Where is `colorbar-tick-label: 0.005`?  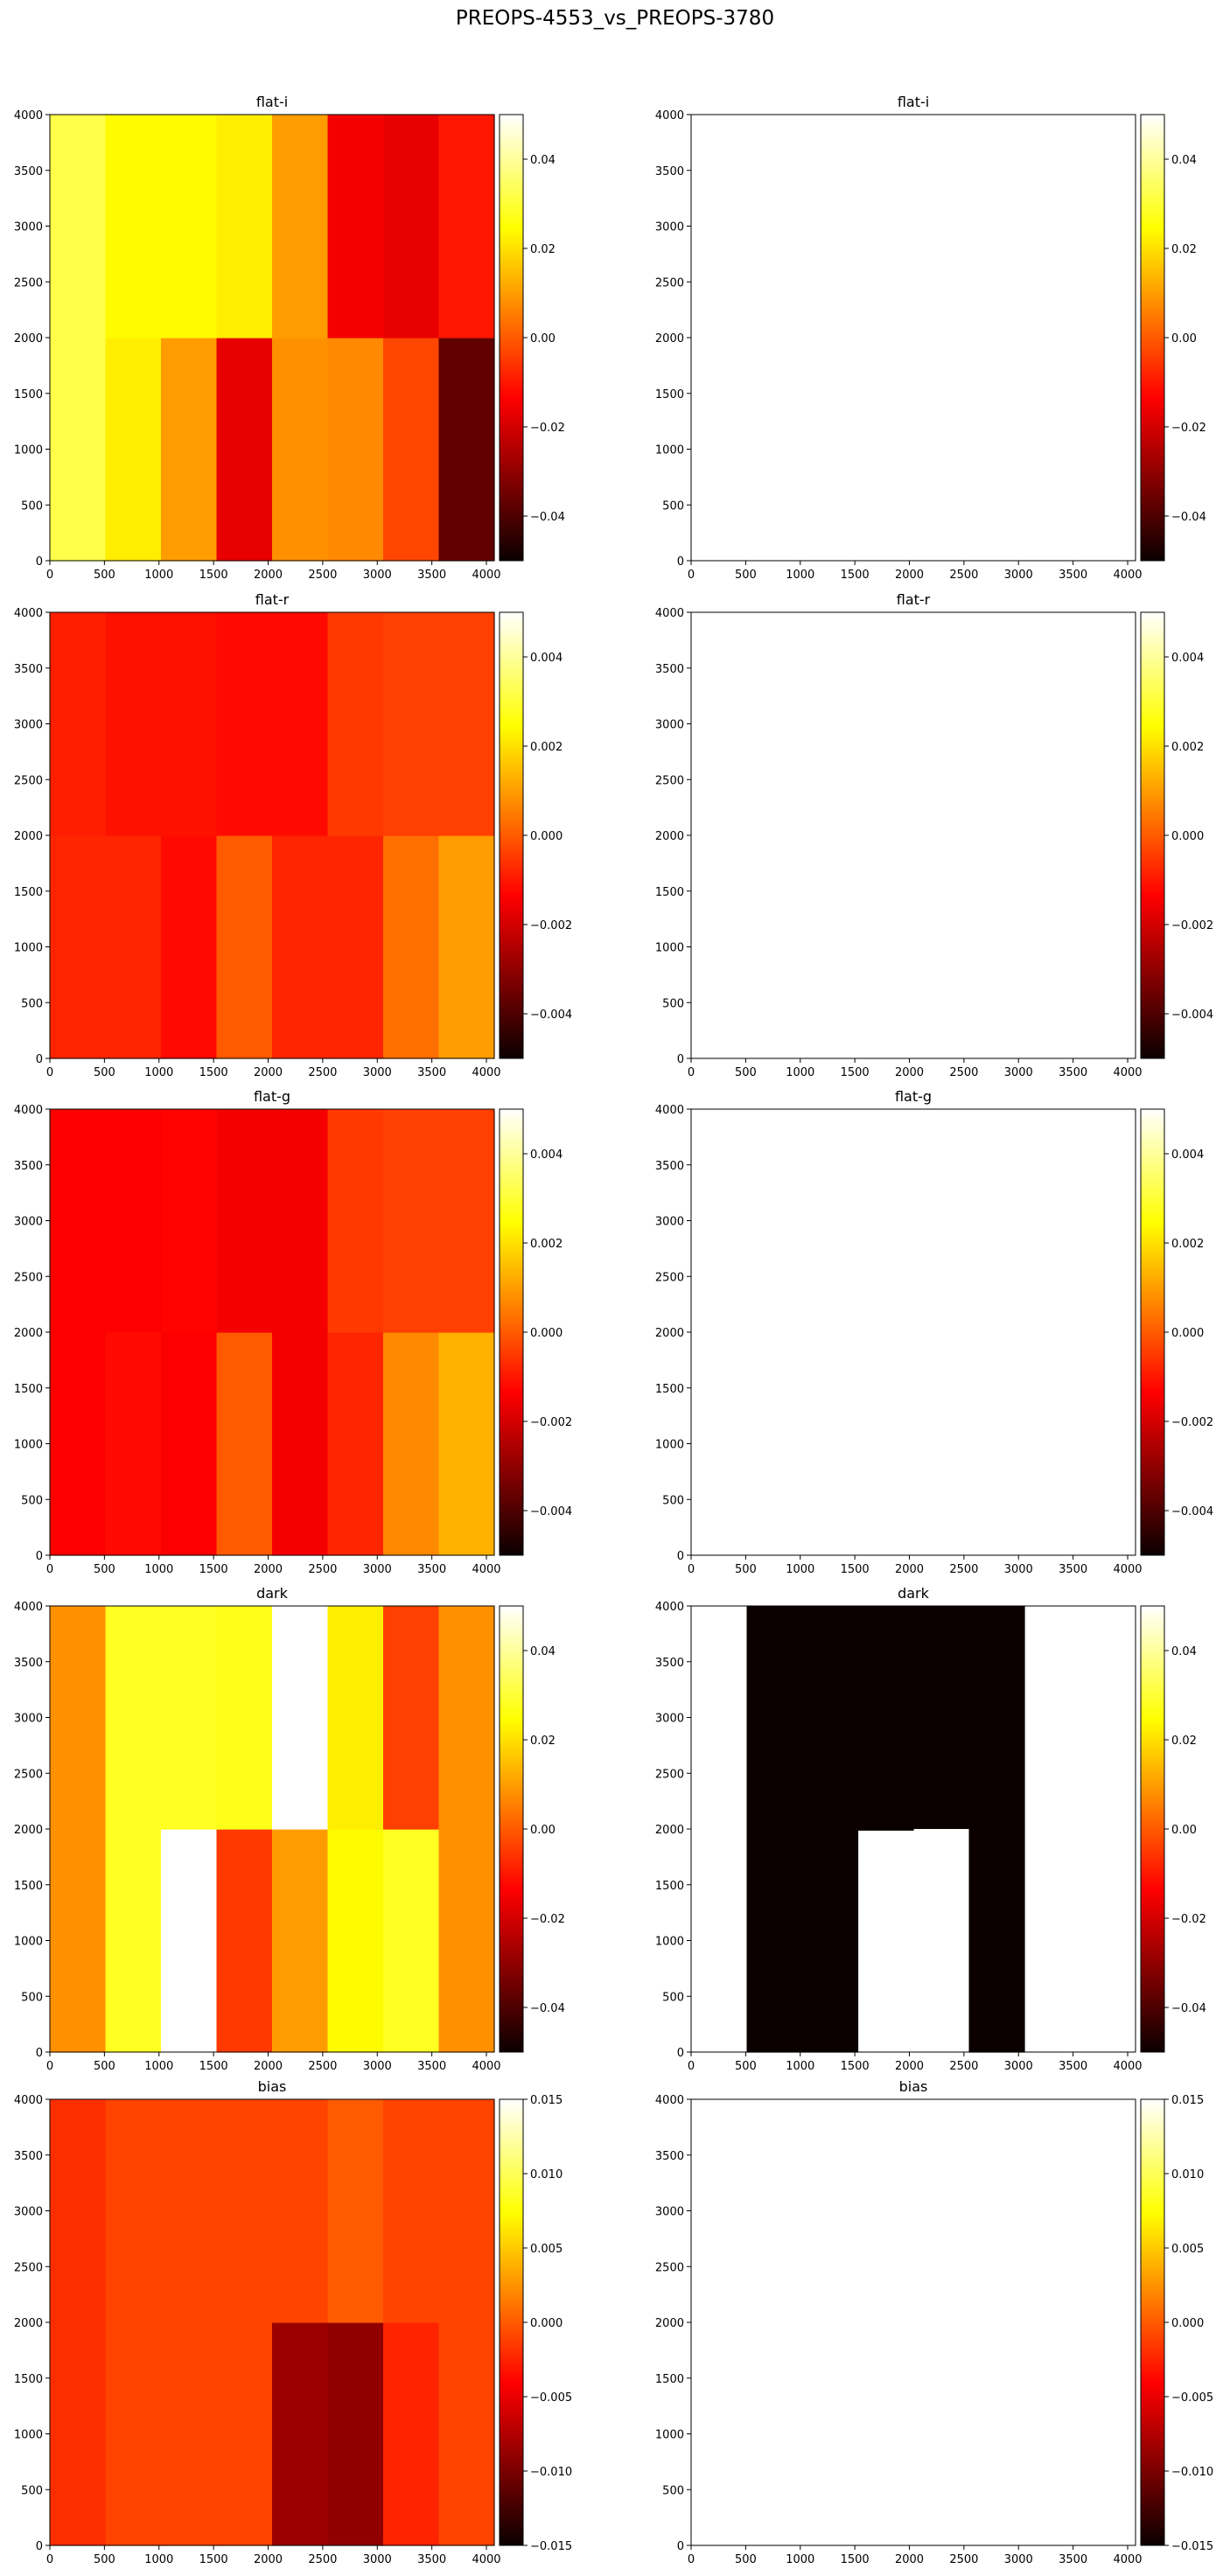 colorbar-tick-label: 0.005 is located at coordinates (546, 2249).